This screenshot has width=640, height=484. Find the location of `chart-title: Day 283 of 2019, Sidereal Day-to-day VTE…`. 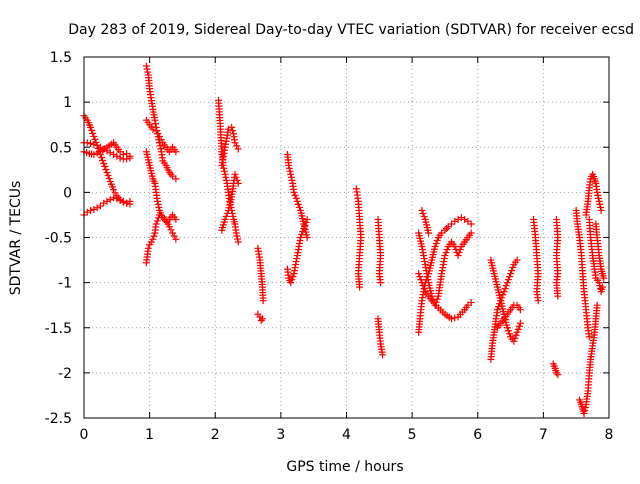

chart-title: Day 283 of 2019, Sidereal Day-to-day VTE… is located at coordinates (351, 30).